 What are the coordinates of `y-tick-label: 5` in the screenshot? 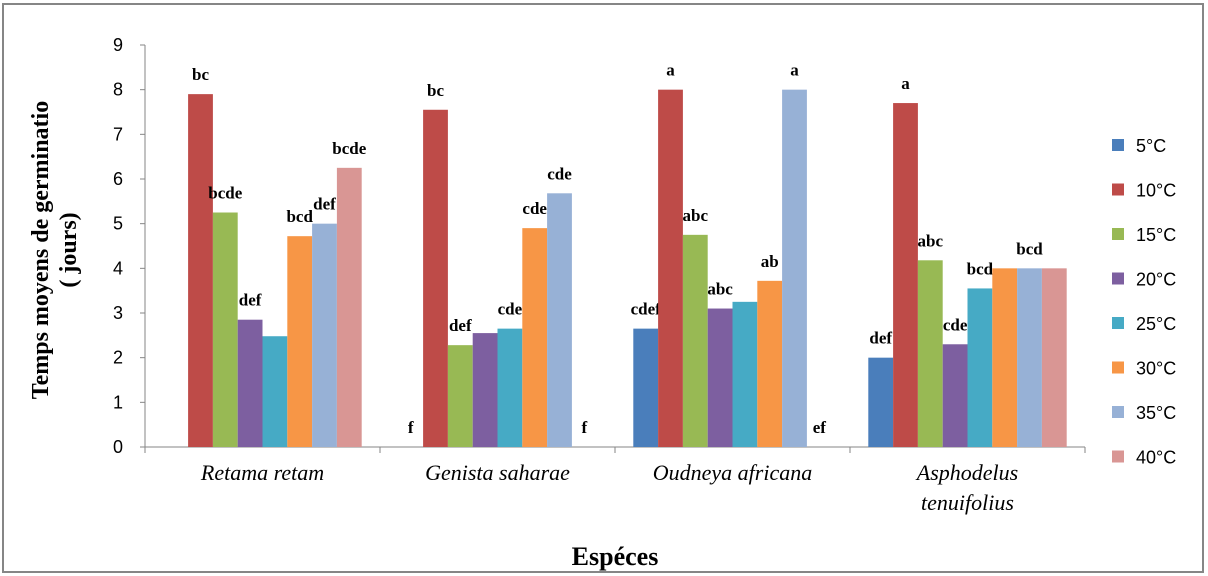 It's located at (118, 224).